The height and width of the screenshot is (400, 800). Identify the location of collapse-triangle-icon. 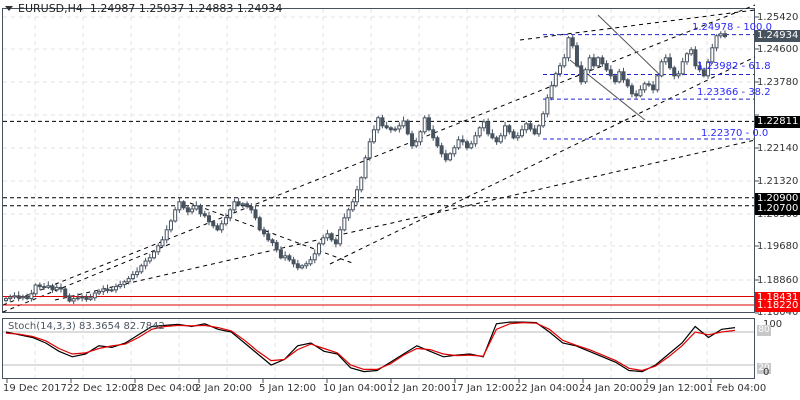
(9, 8).